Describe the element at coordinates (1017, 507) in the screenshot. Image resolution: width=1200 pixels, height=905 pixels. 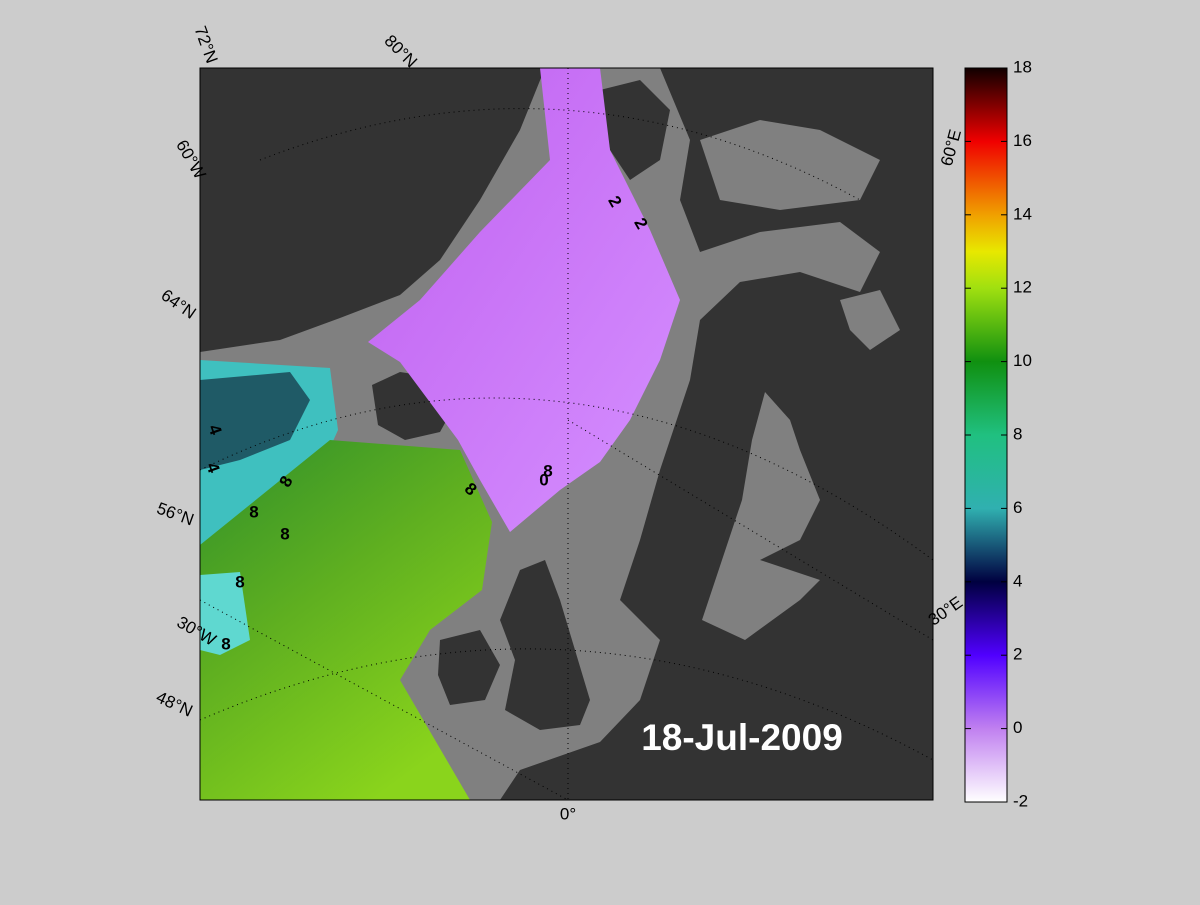
I see `colorbar-tick-label: 6` at that location.